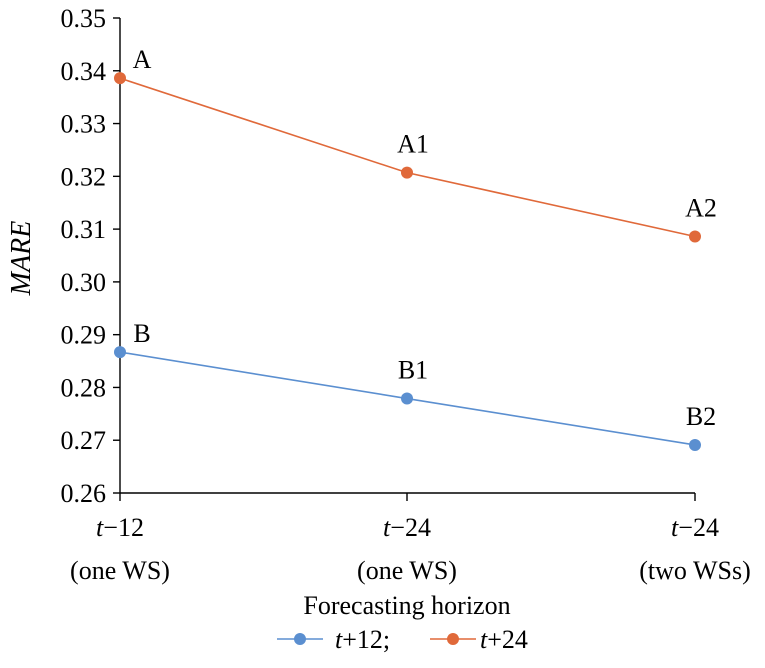 The image size is (765, 668). I want to click on x-axis-label: Forecasting horizon, so click(406, 605).